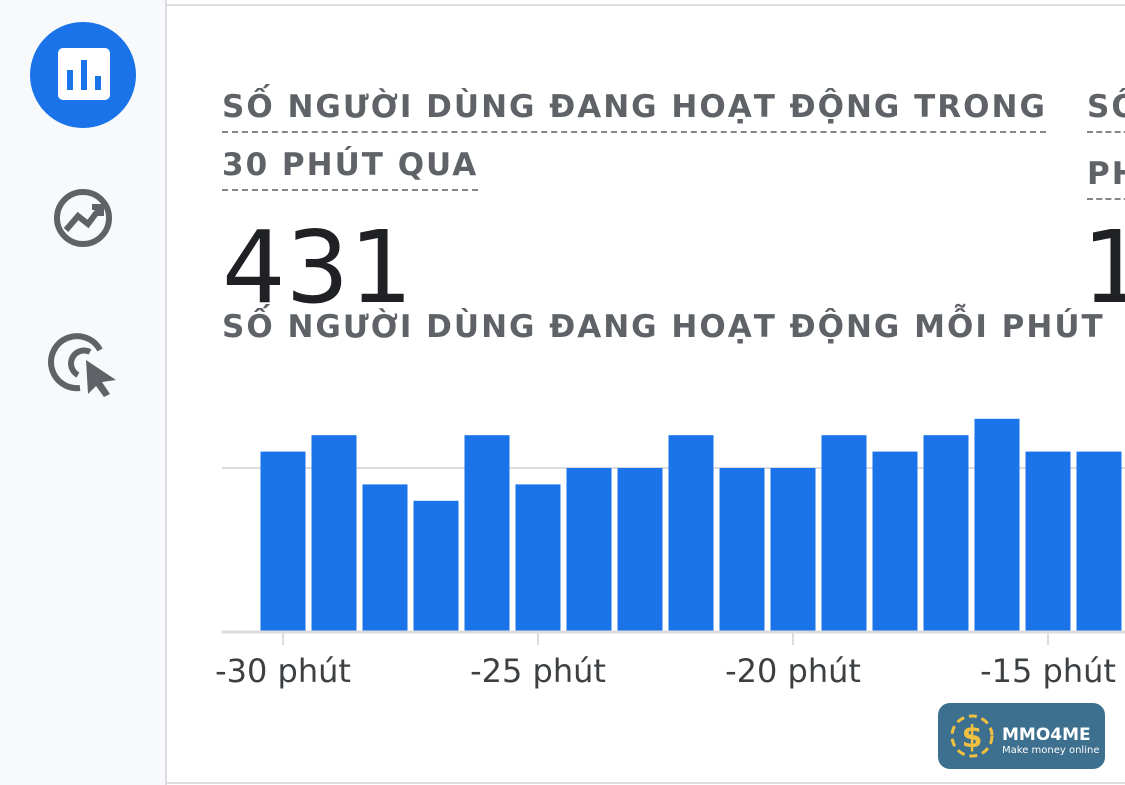  I want to click on explore-icon, so click(83, 218).